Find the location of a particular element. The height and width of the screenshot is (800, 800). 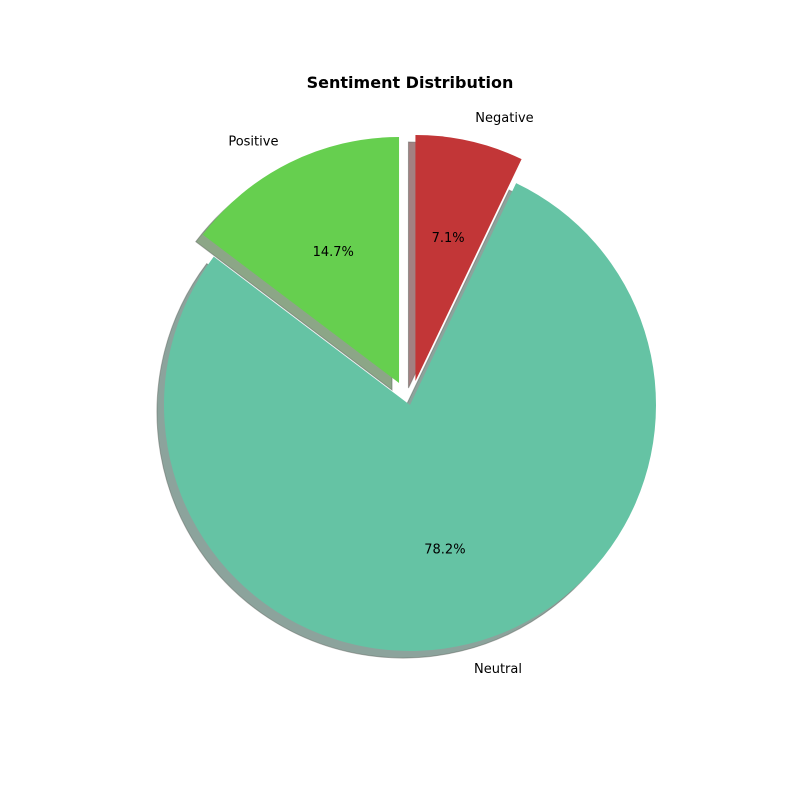

chart-title: Sentiment Distribution is located at coordinates (410, 82).